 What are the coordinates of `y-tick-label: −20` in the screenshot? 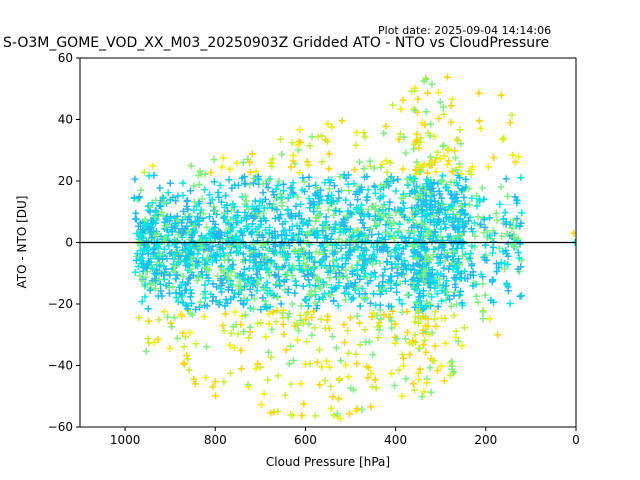 It's located at (60, 304).